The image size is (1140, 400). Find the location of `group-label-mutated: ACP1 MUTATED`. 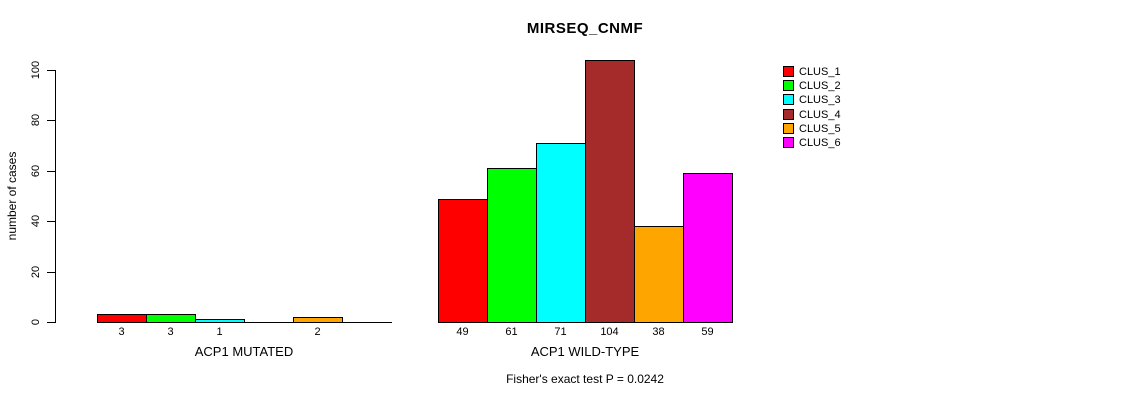

group-label-mutated: ACP1 MUTATED is located at coordinates (244, 351).